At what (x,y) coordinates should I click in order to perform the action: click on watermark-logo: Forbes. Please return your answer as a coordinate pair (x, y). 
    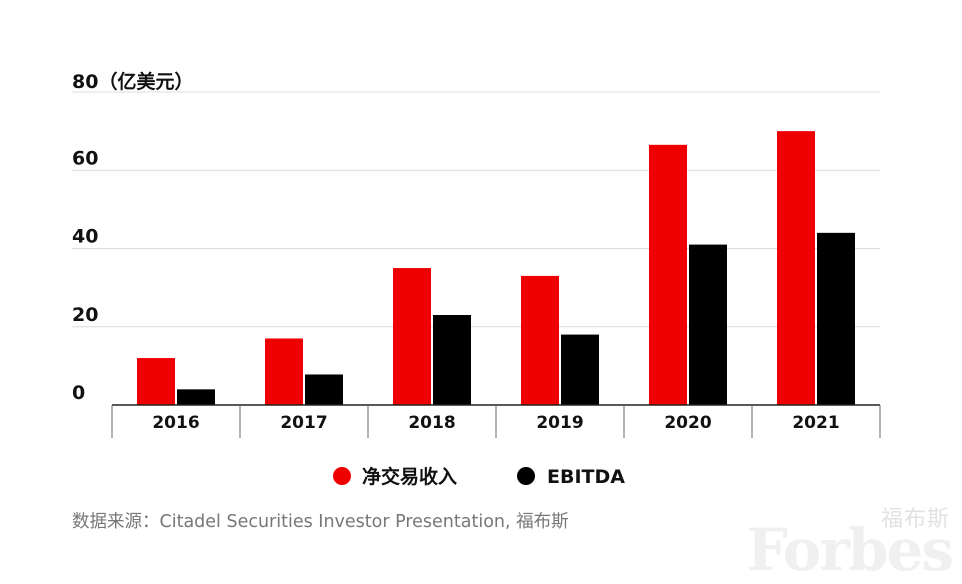
    Looking at the image, I should click on (850, 550).